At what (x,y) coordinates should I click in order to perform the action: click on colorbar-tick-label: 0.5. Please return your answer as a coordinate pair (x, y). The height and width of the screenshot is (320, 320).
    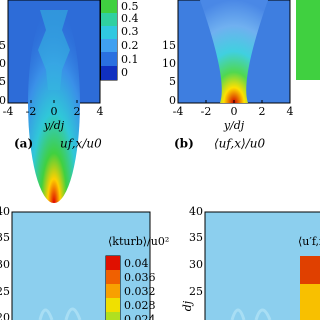
    Looking at the image, I should click on (130, 6).